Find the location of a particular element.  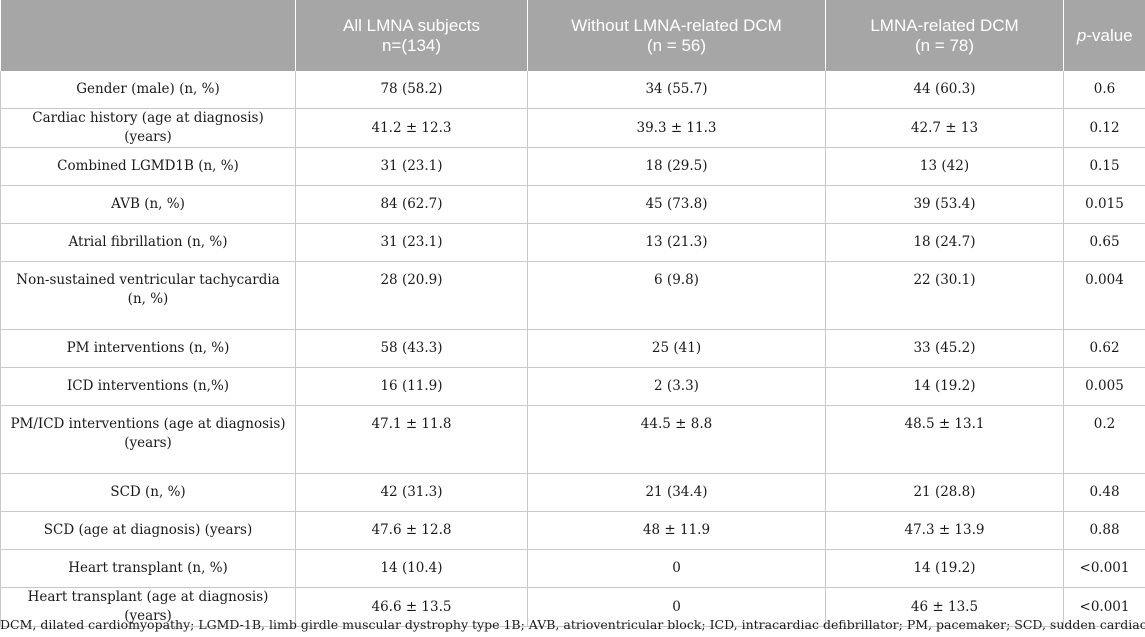

cell-without-dcm: 45 (73.8) is located at coordinates (676, 204).